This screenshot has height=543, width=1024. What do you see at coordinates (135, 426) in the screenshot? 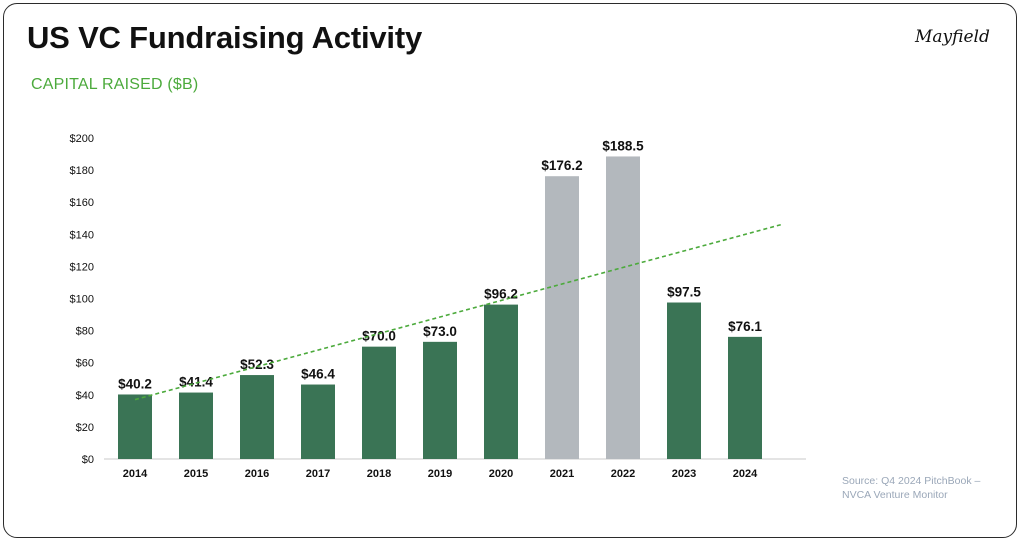
I see `bar-2014` at bounding box center [135, 426].